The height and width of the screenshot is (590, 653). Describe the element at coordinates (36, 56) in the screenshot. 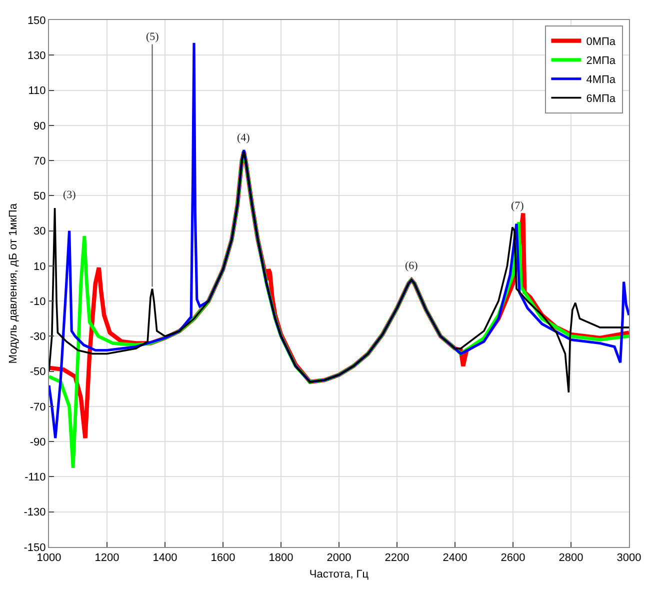

I see `y-tick-label: 130` at that location.